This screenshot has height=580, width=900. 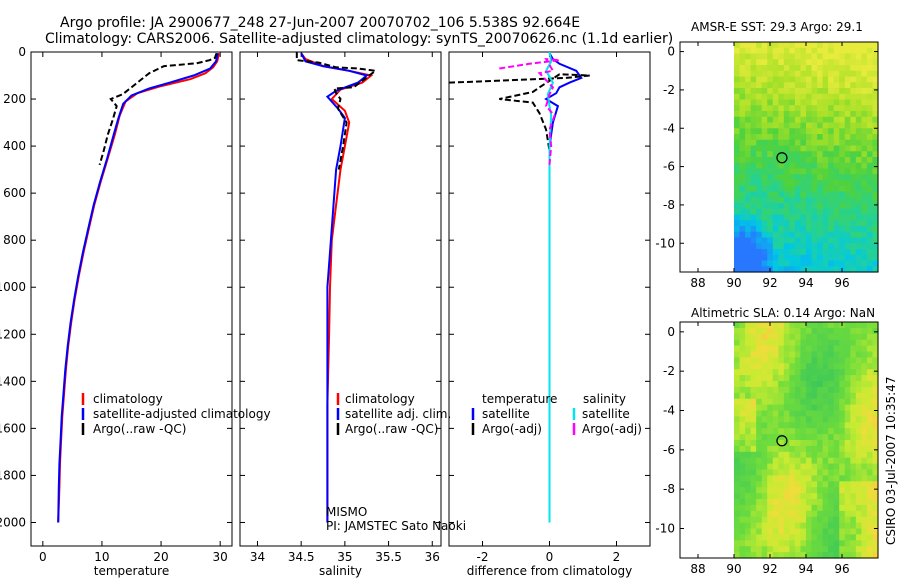 What do you see at coordinates (388, 557) in the screenshot?
I see `x-tick-label: 35.5` at bounding box center [388, 557].